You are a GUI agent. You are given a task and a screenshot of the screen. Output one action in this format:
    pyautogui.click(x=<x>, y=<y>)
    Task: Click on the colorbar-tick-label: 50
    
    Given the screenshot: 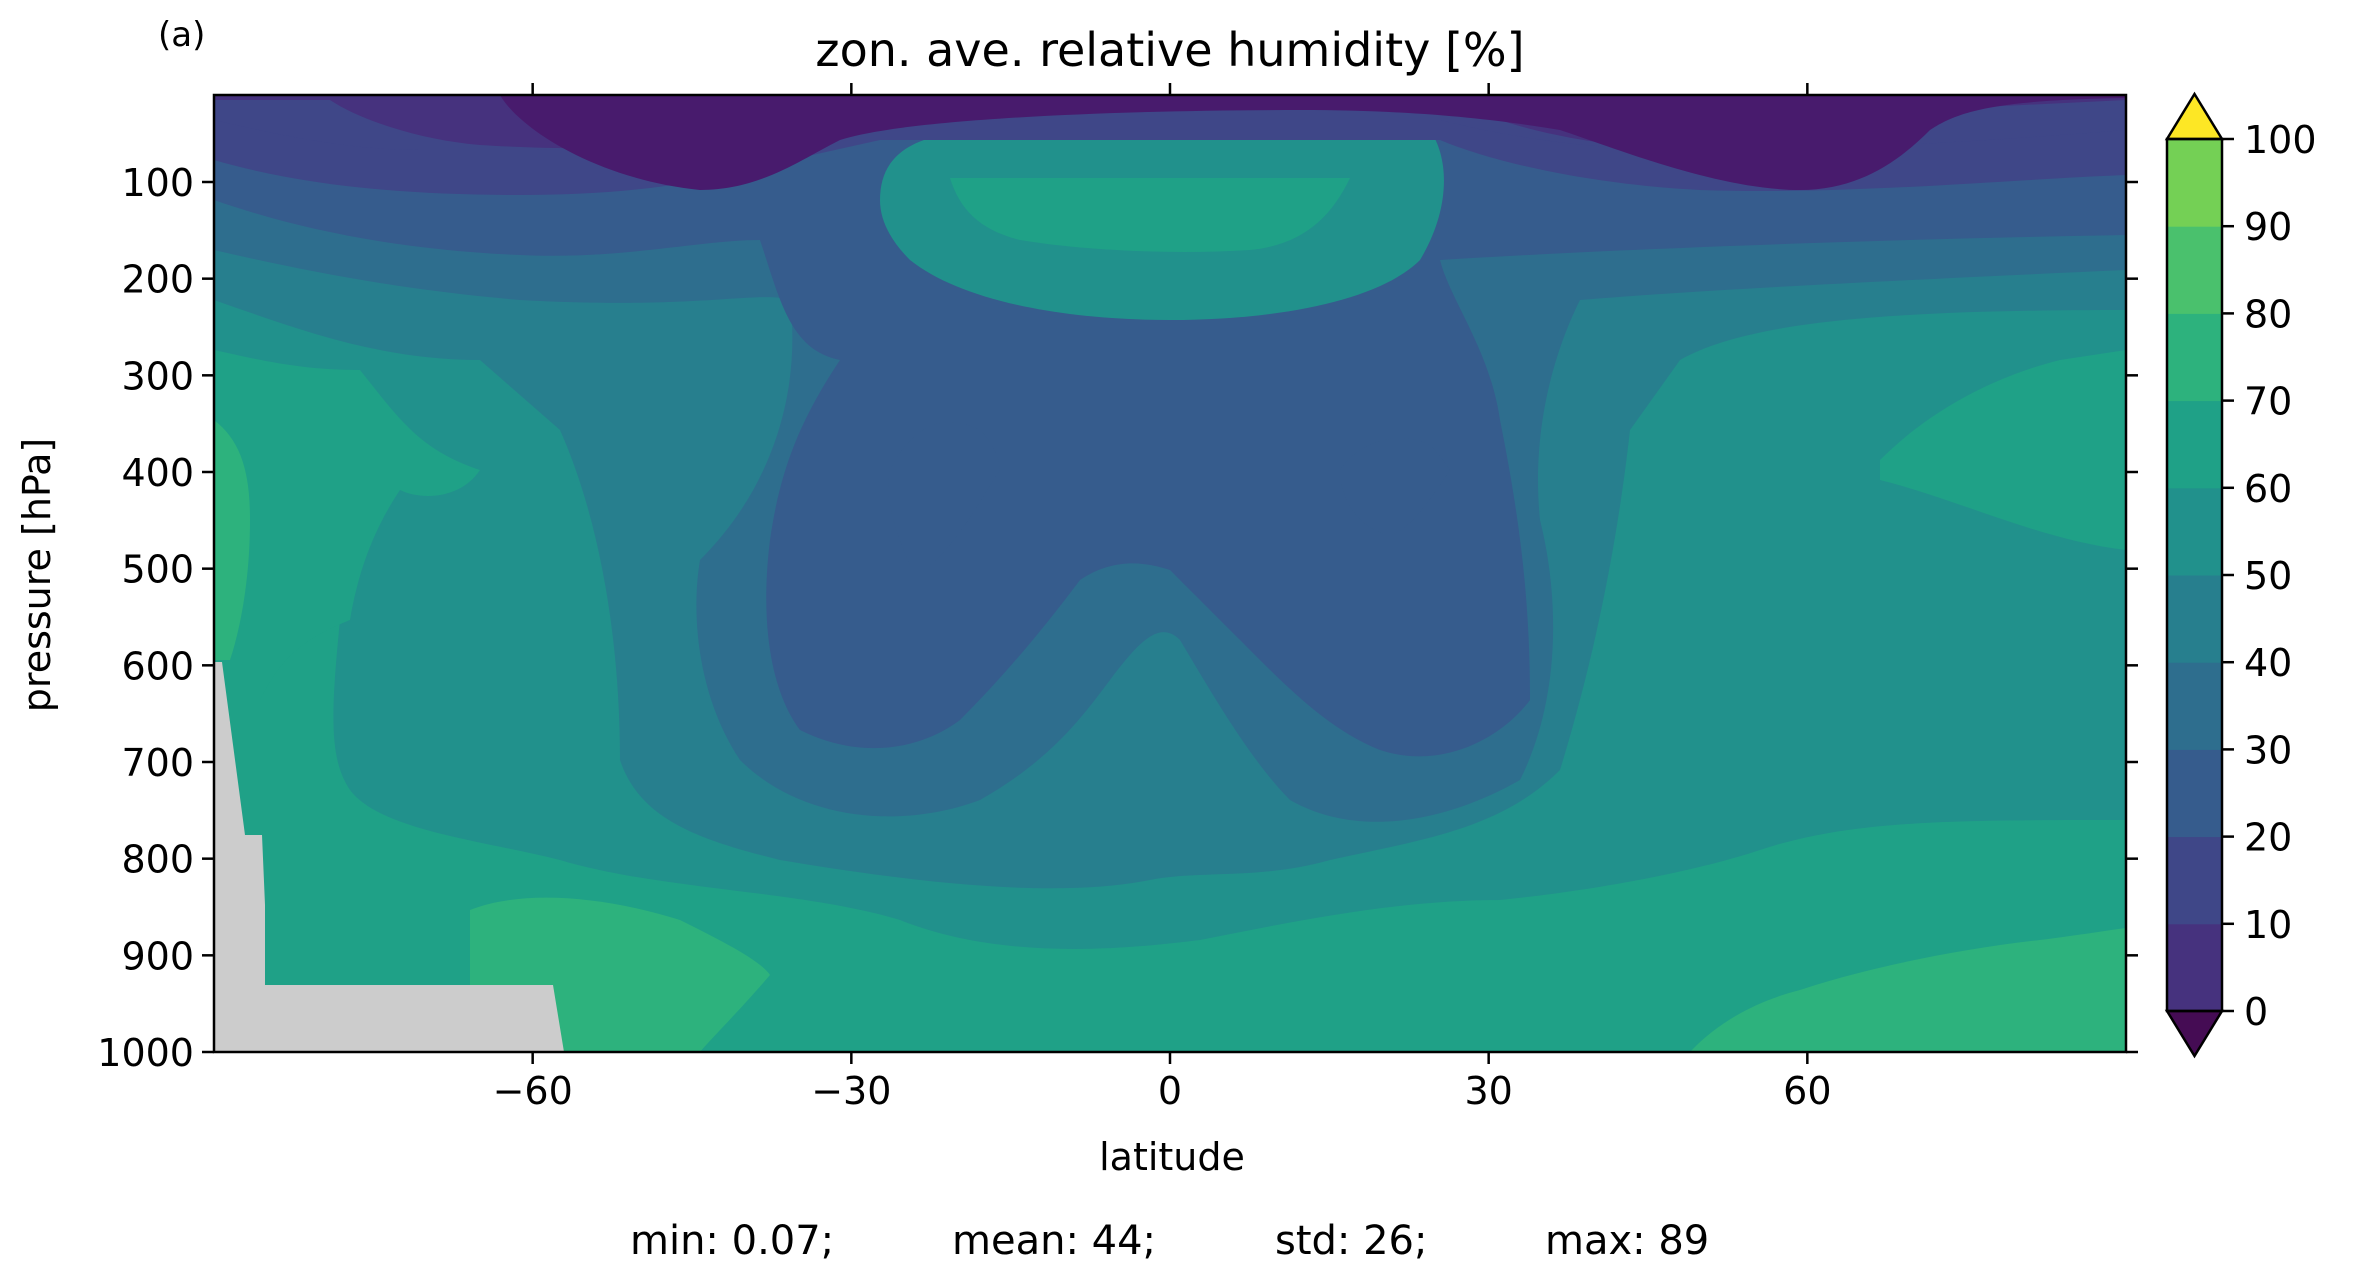 What is the action you would take?
    pyautogui.click(x=2268, y=576)
    